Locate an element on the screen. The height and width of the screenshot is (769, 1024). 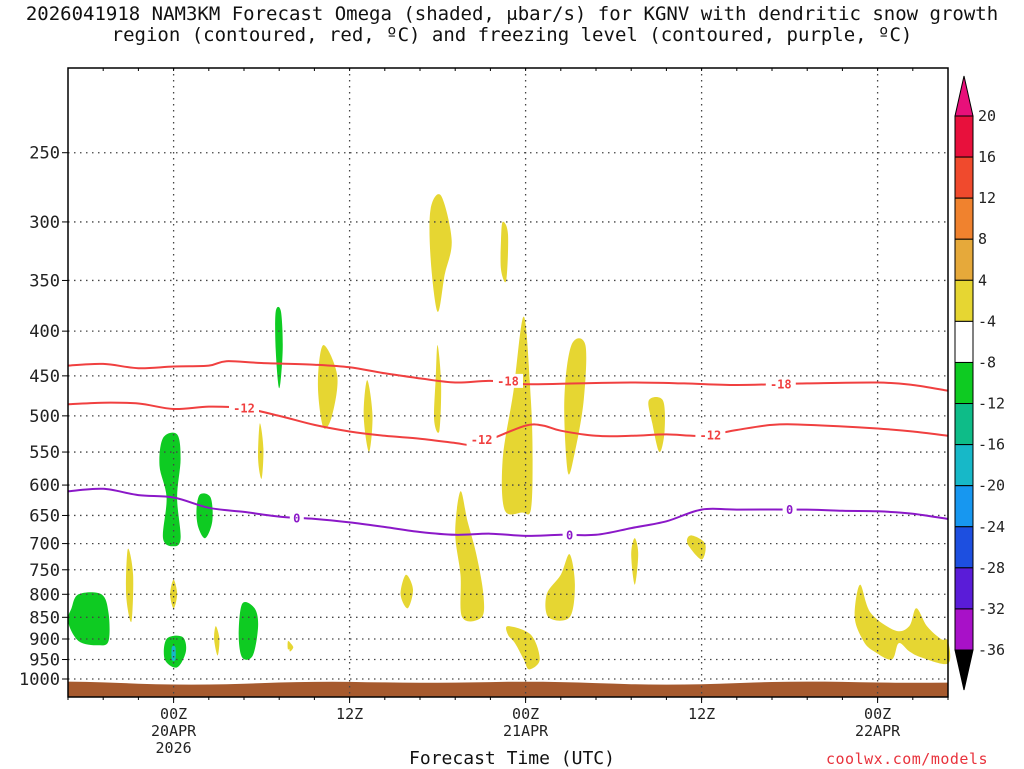
colorbar-swatch--24 is located at coordinates (964, 547).